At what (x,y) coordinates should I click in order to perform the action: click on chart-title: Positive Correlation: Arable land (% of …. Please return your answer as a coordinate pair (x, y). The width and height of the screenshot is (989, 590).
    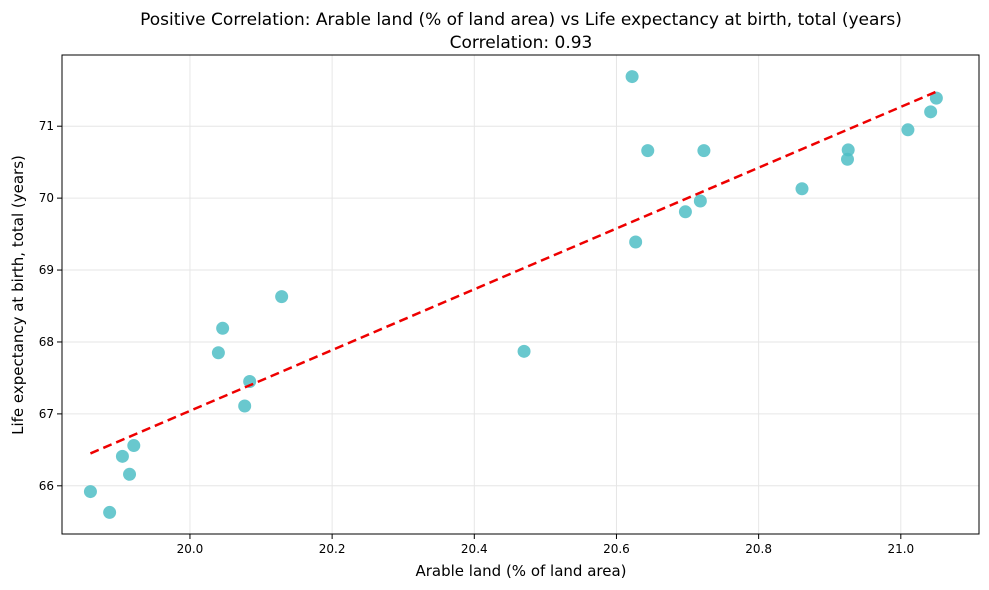
    Looking at the image, I should click on (521, 20).